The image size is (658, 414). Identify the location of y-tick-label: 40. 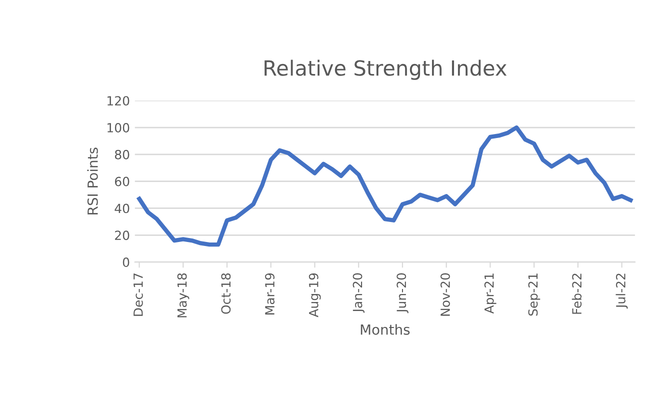
(122, 209).